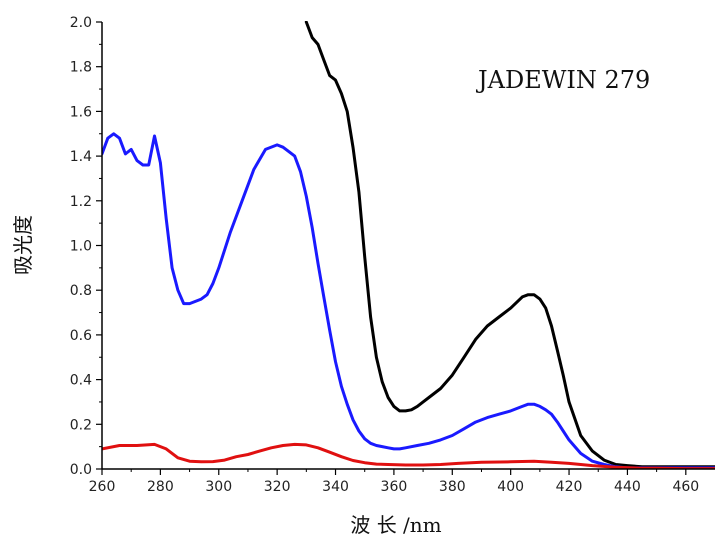  What do you see at coordinates (81, 336) in the screenshot?
I see `y-tick-label: 0.6` at bounding box center [81, 336].